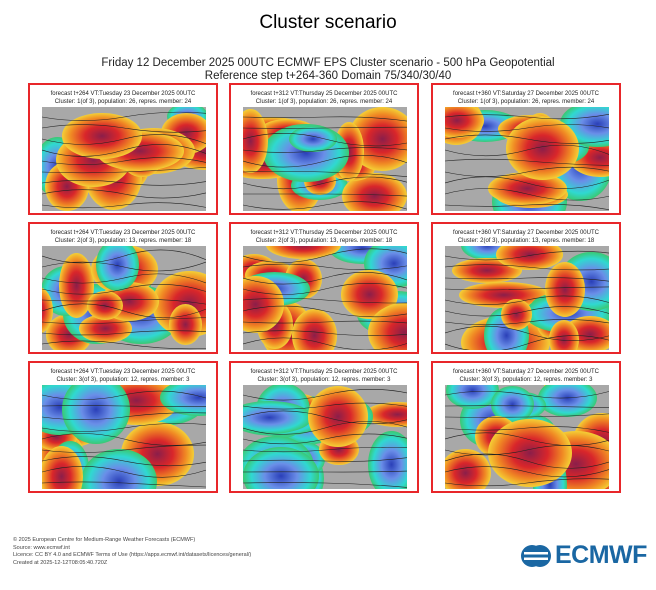 The width and height of the screenshot is (656, 590). Describe the element at coordinates (601, 555) in the screenshot. I see `ecmwf-logo-text: ECMWF` at that location.